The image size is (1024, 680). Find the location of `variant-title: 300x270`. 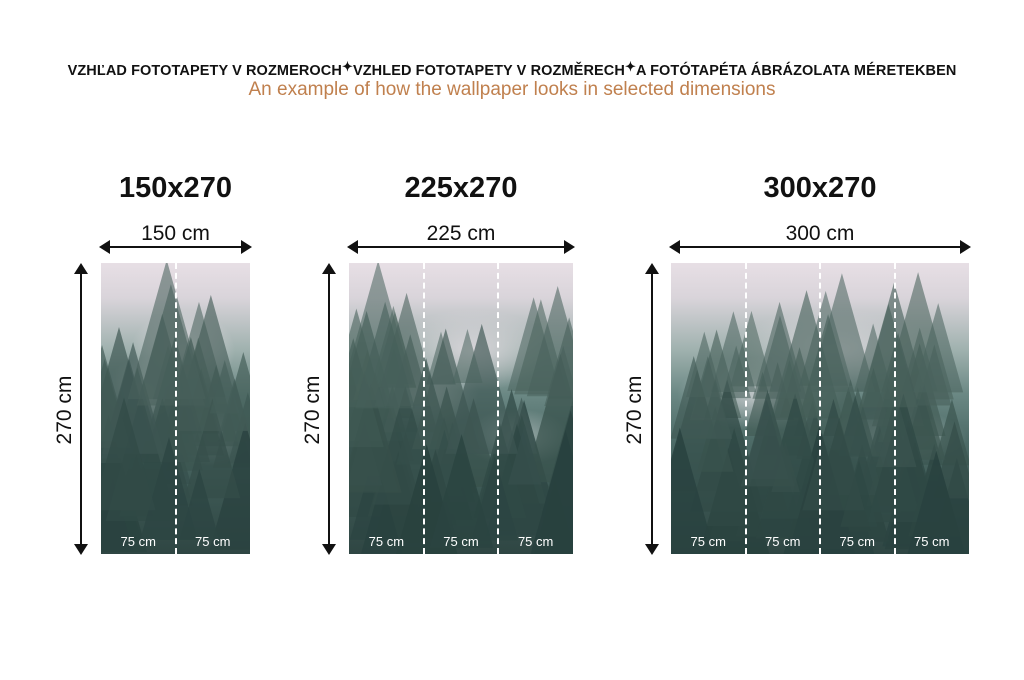

variant-title: 300x270 is located at coordinates (820, 188).